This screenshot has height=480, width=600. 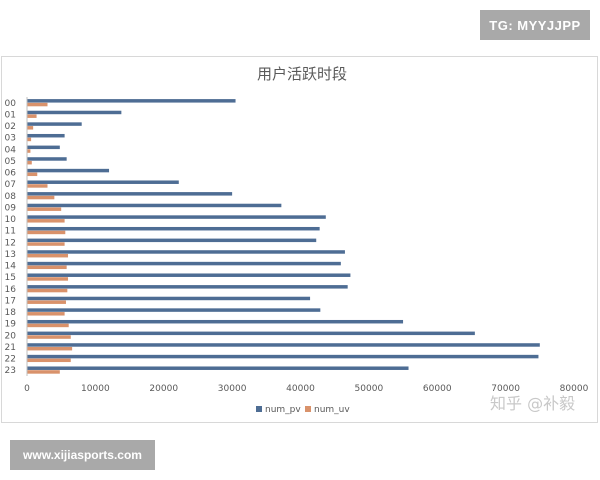 I want to click on y-tick-label-05: 05, so click(x=10, y=162).